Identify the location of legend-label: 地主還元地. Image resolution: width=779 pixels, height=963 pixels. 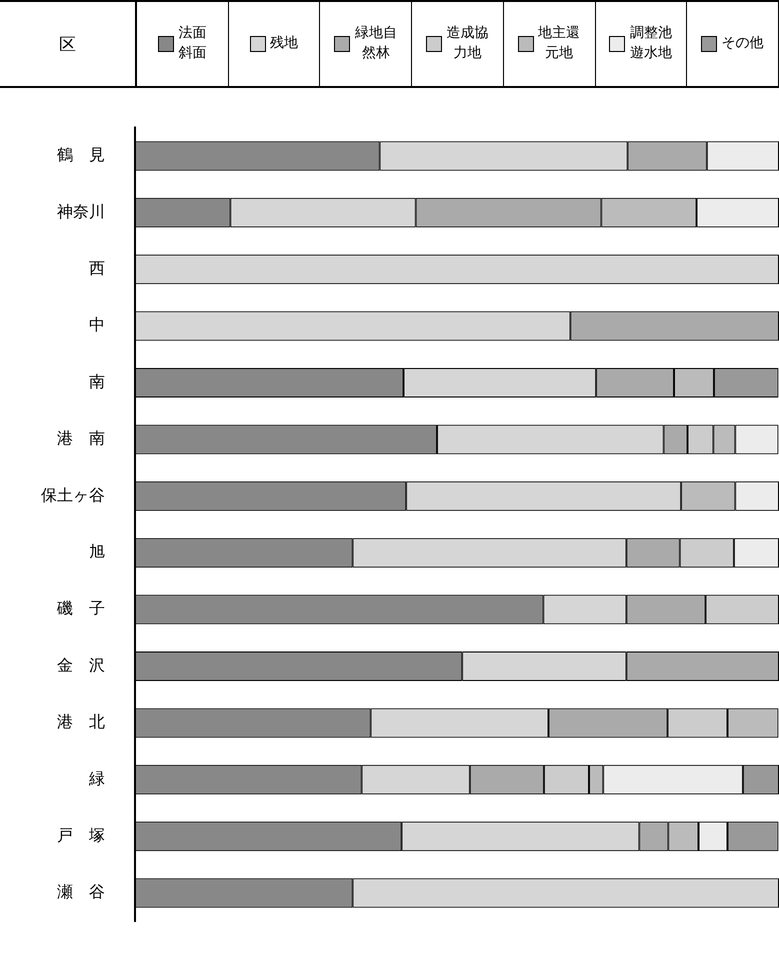
(559, 43).